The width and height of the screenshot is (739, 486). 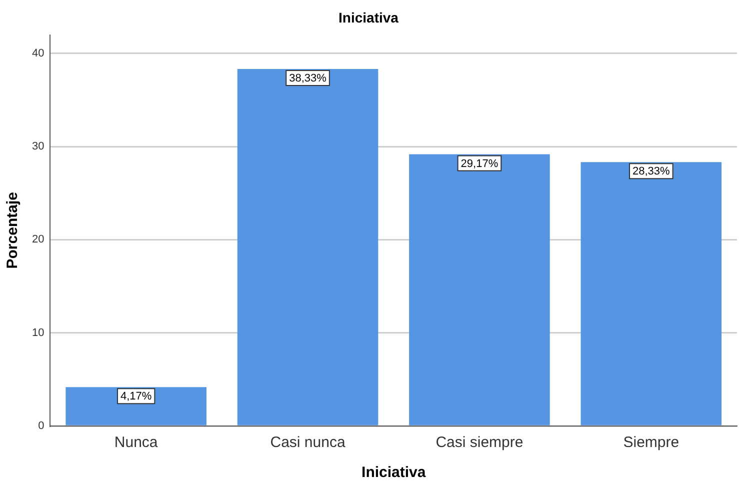 What do you see at coordinates (38, 53) in the screenshot?
I see `y-tick-label: 40` at bounding box center [38, 53].